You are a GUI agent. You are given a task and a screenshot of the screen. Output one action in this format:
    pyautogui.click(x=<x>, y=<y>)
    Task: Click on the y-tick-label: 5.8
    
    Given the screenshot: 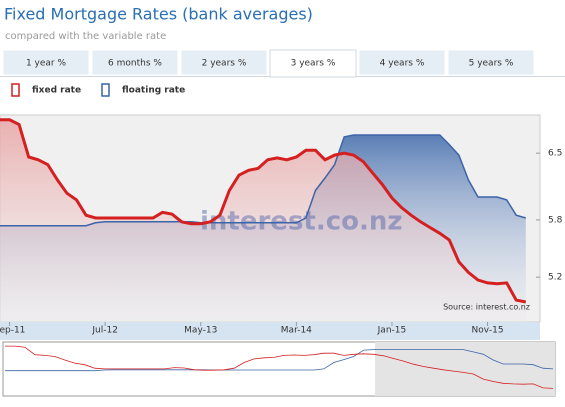 What is the action you would take?
    pyautogui.click(x=555, y=220)
    